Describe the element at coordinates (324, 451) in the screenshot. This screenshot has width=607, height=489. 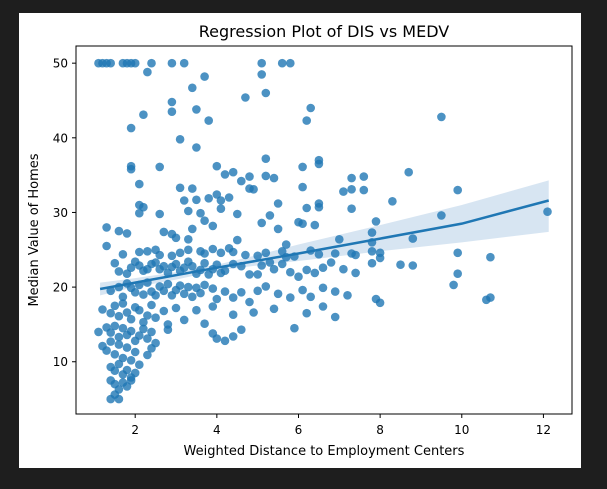
I see `x-axis-label: Weighted Distance to Employment Centers` at that location.